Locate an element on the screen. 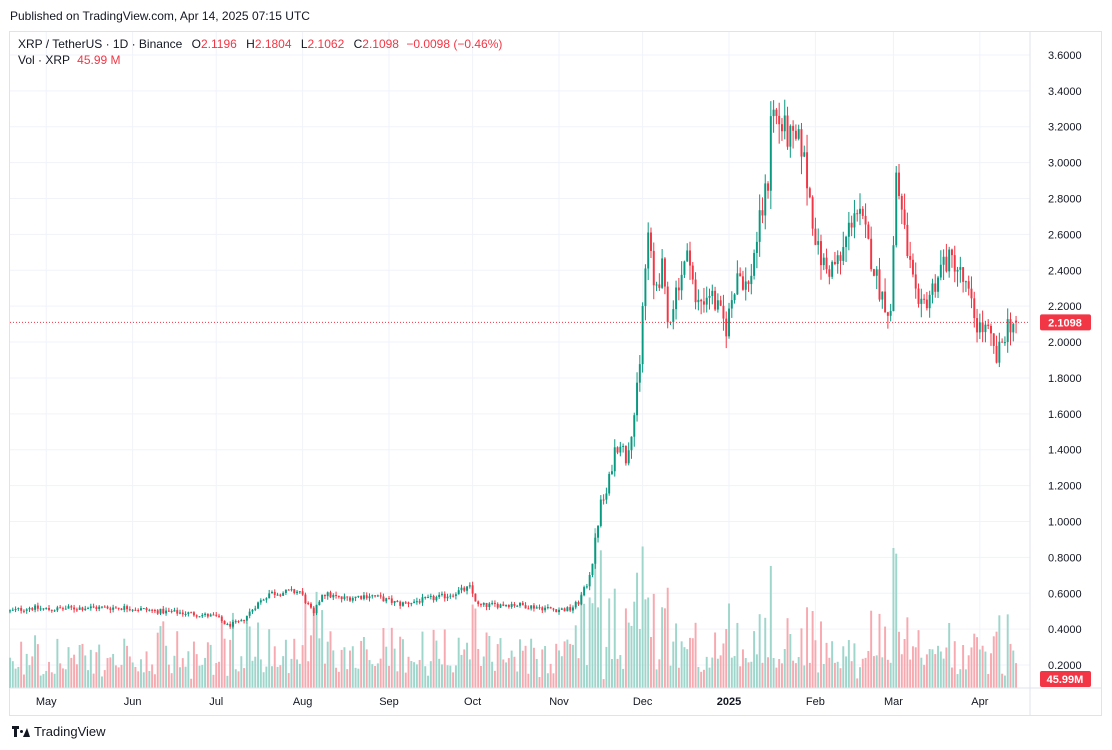  low-value: 2.1062 is located at coordinates (326, 44).